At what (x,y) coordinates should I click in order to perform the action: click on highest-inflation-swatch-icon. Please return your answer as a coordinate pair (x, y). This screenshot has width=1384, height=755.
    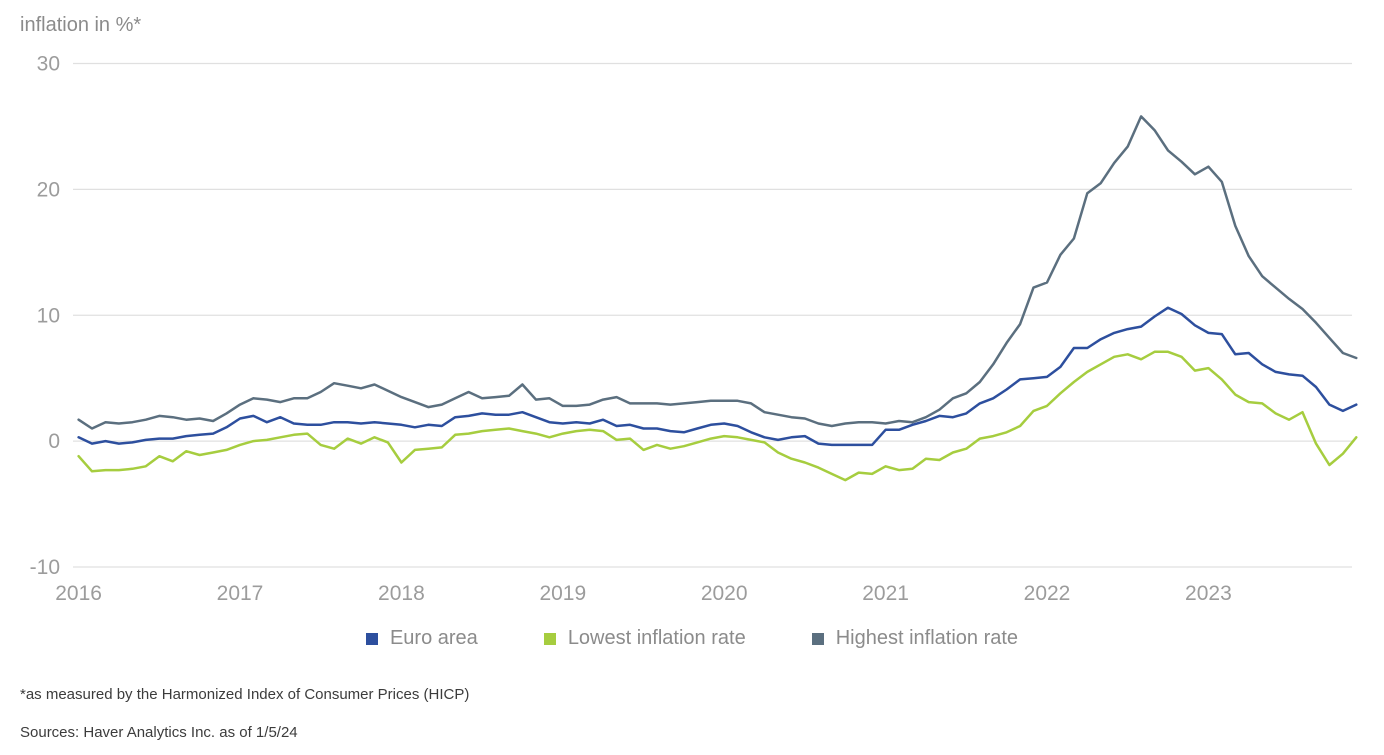
    Looking at the image, I should click on (817, 638).